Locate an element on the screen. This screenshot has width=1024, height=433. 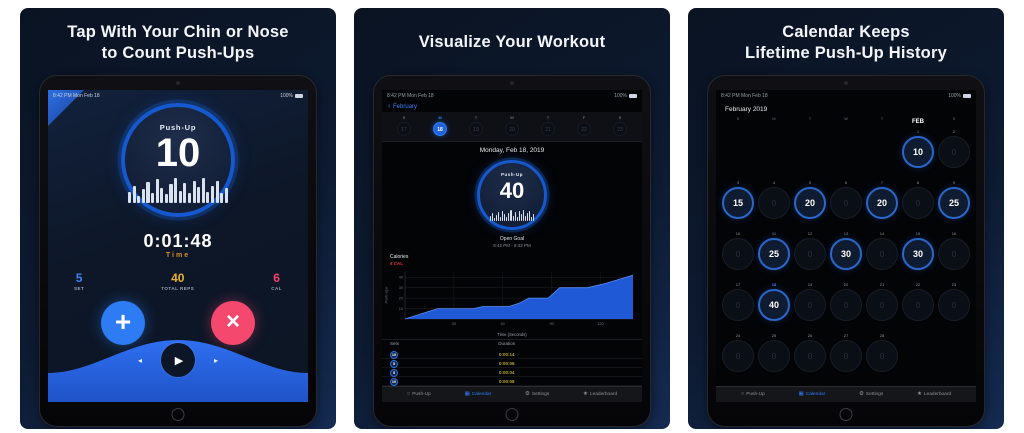
play-button: ▶ is located at coordinates (178, 360).